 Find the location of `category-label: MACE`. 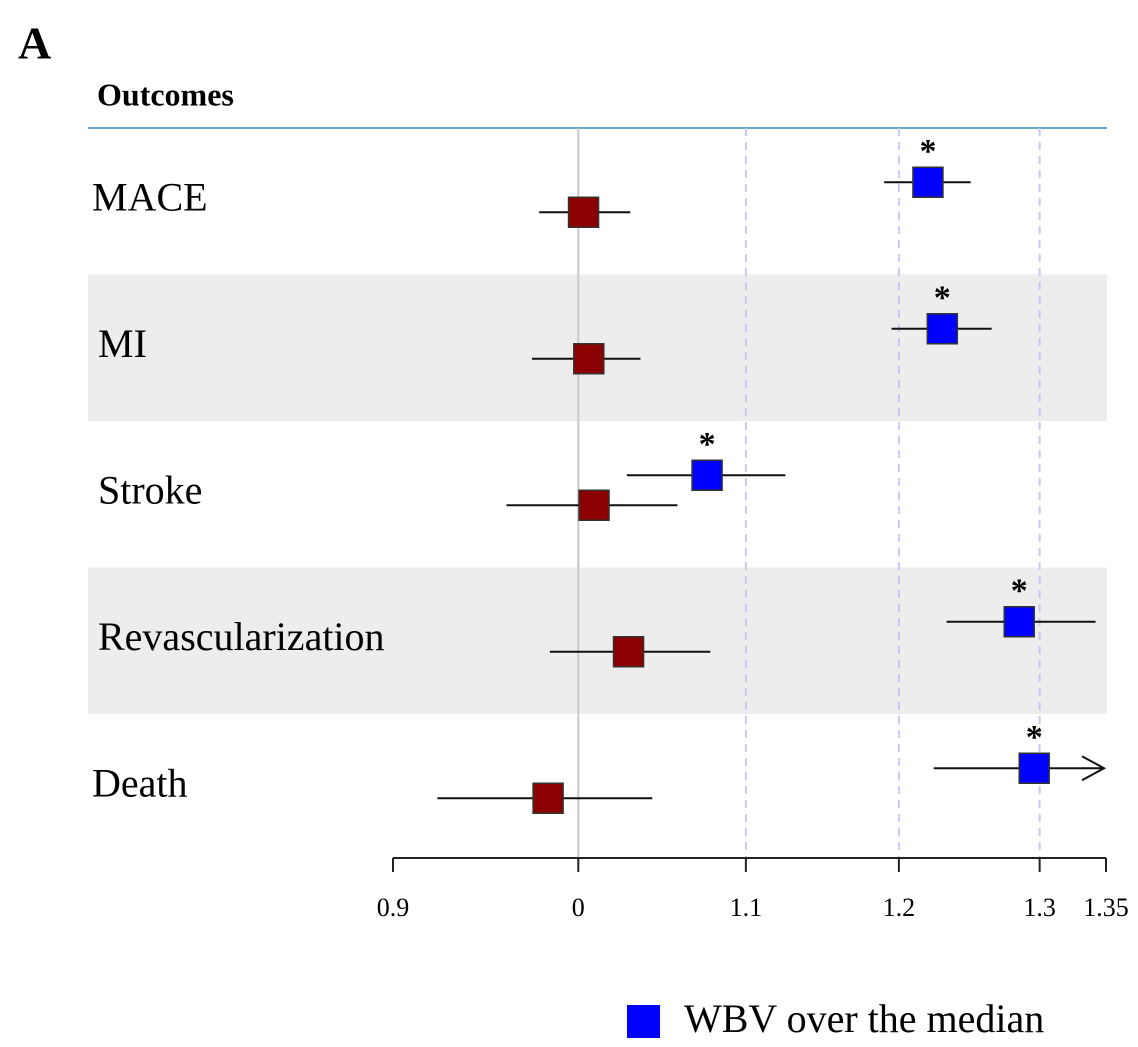

category-label: MACE is located at coordinates (150, 196).